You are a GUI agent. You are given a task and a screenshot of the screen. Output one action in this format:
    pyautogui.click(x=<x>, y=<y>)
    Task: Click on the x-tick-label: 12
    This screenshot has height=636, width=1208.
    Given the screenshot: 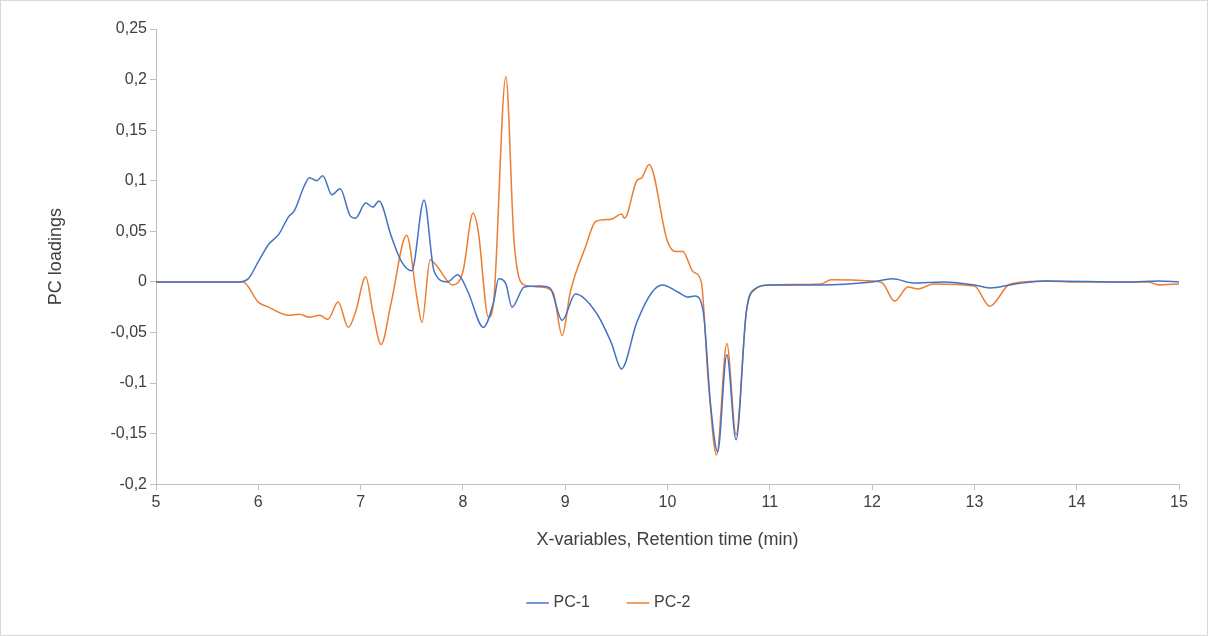 What is the action you would take?
    pyautogui.click(x=872, y=502)
    